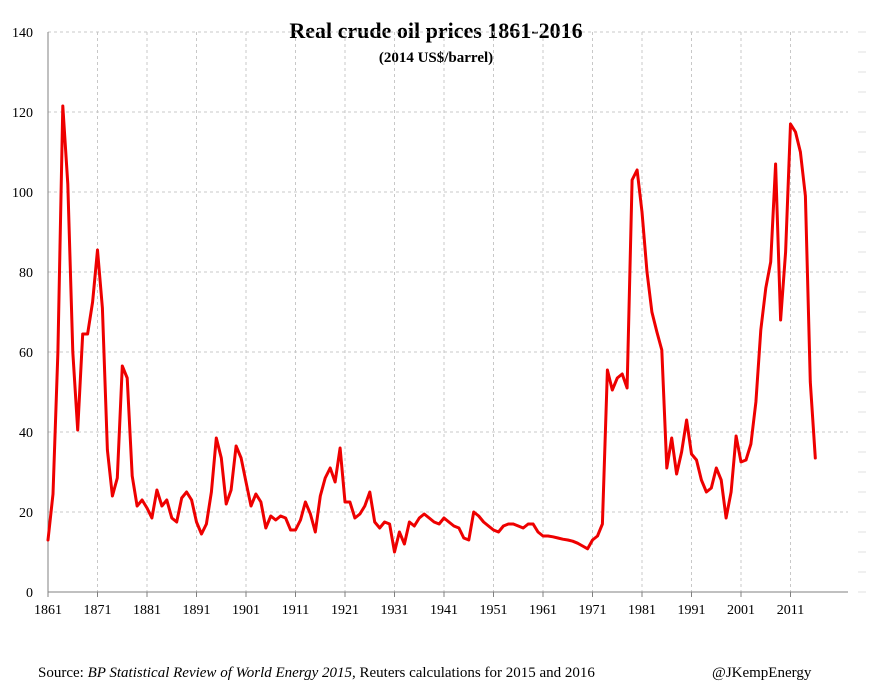 Image resolution: width=889 pixels, height=688 pixels. Describe the element at coordinates (197, 610) in the screenshot. I see `x-tick-label: 1891` at that location.